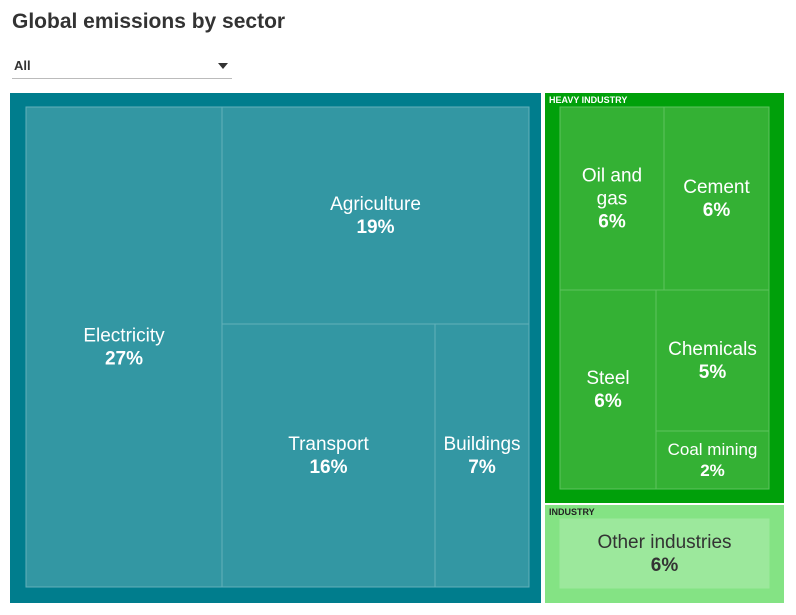 This screenshot has height=615, width=796. I want to click on cell-label-oil-and-gas: gas, so click(612, 198).